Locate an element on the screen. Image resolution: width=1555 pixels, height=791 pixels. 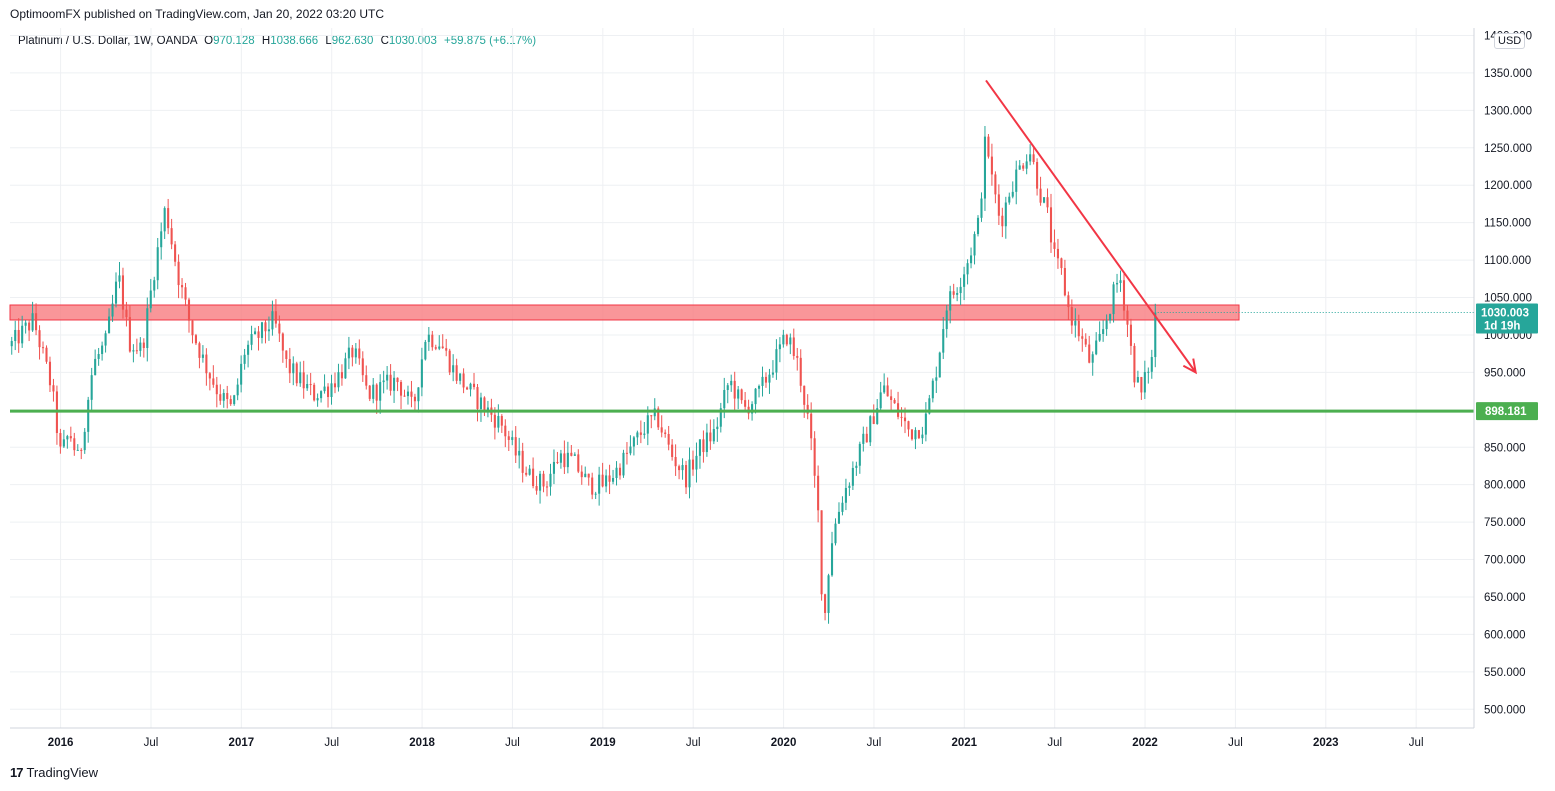
resistance-zone is located at coordinates (624, 312).